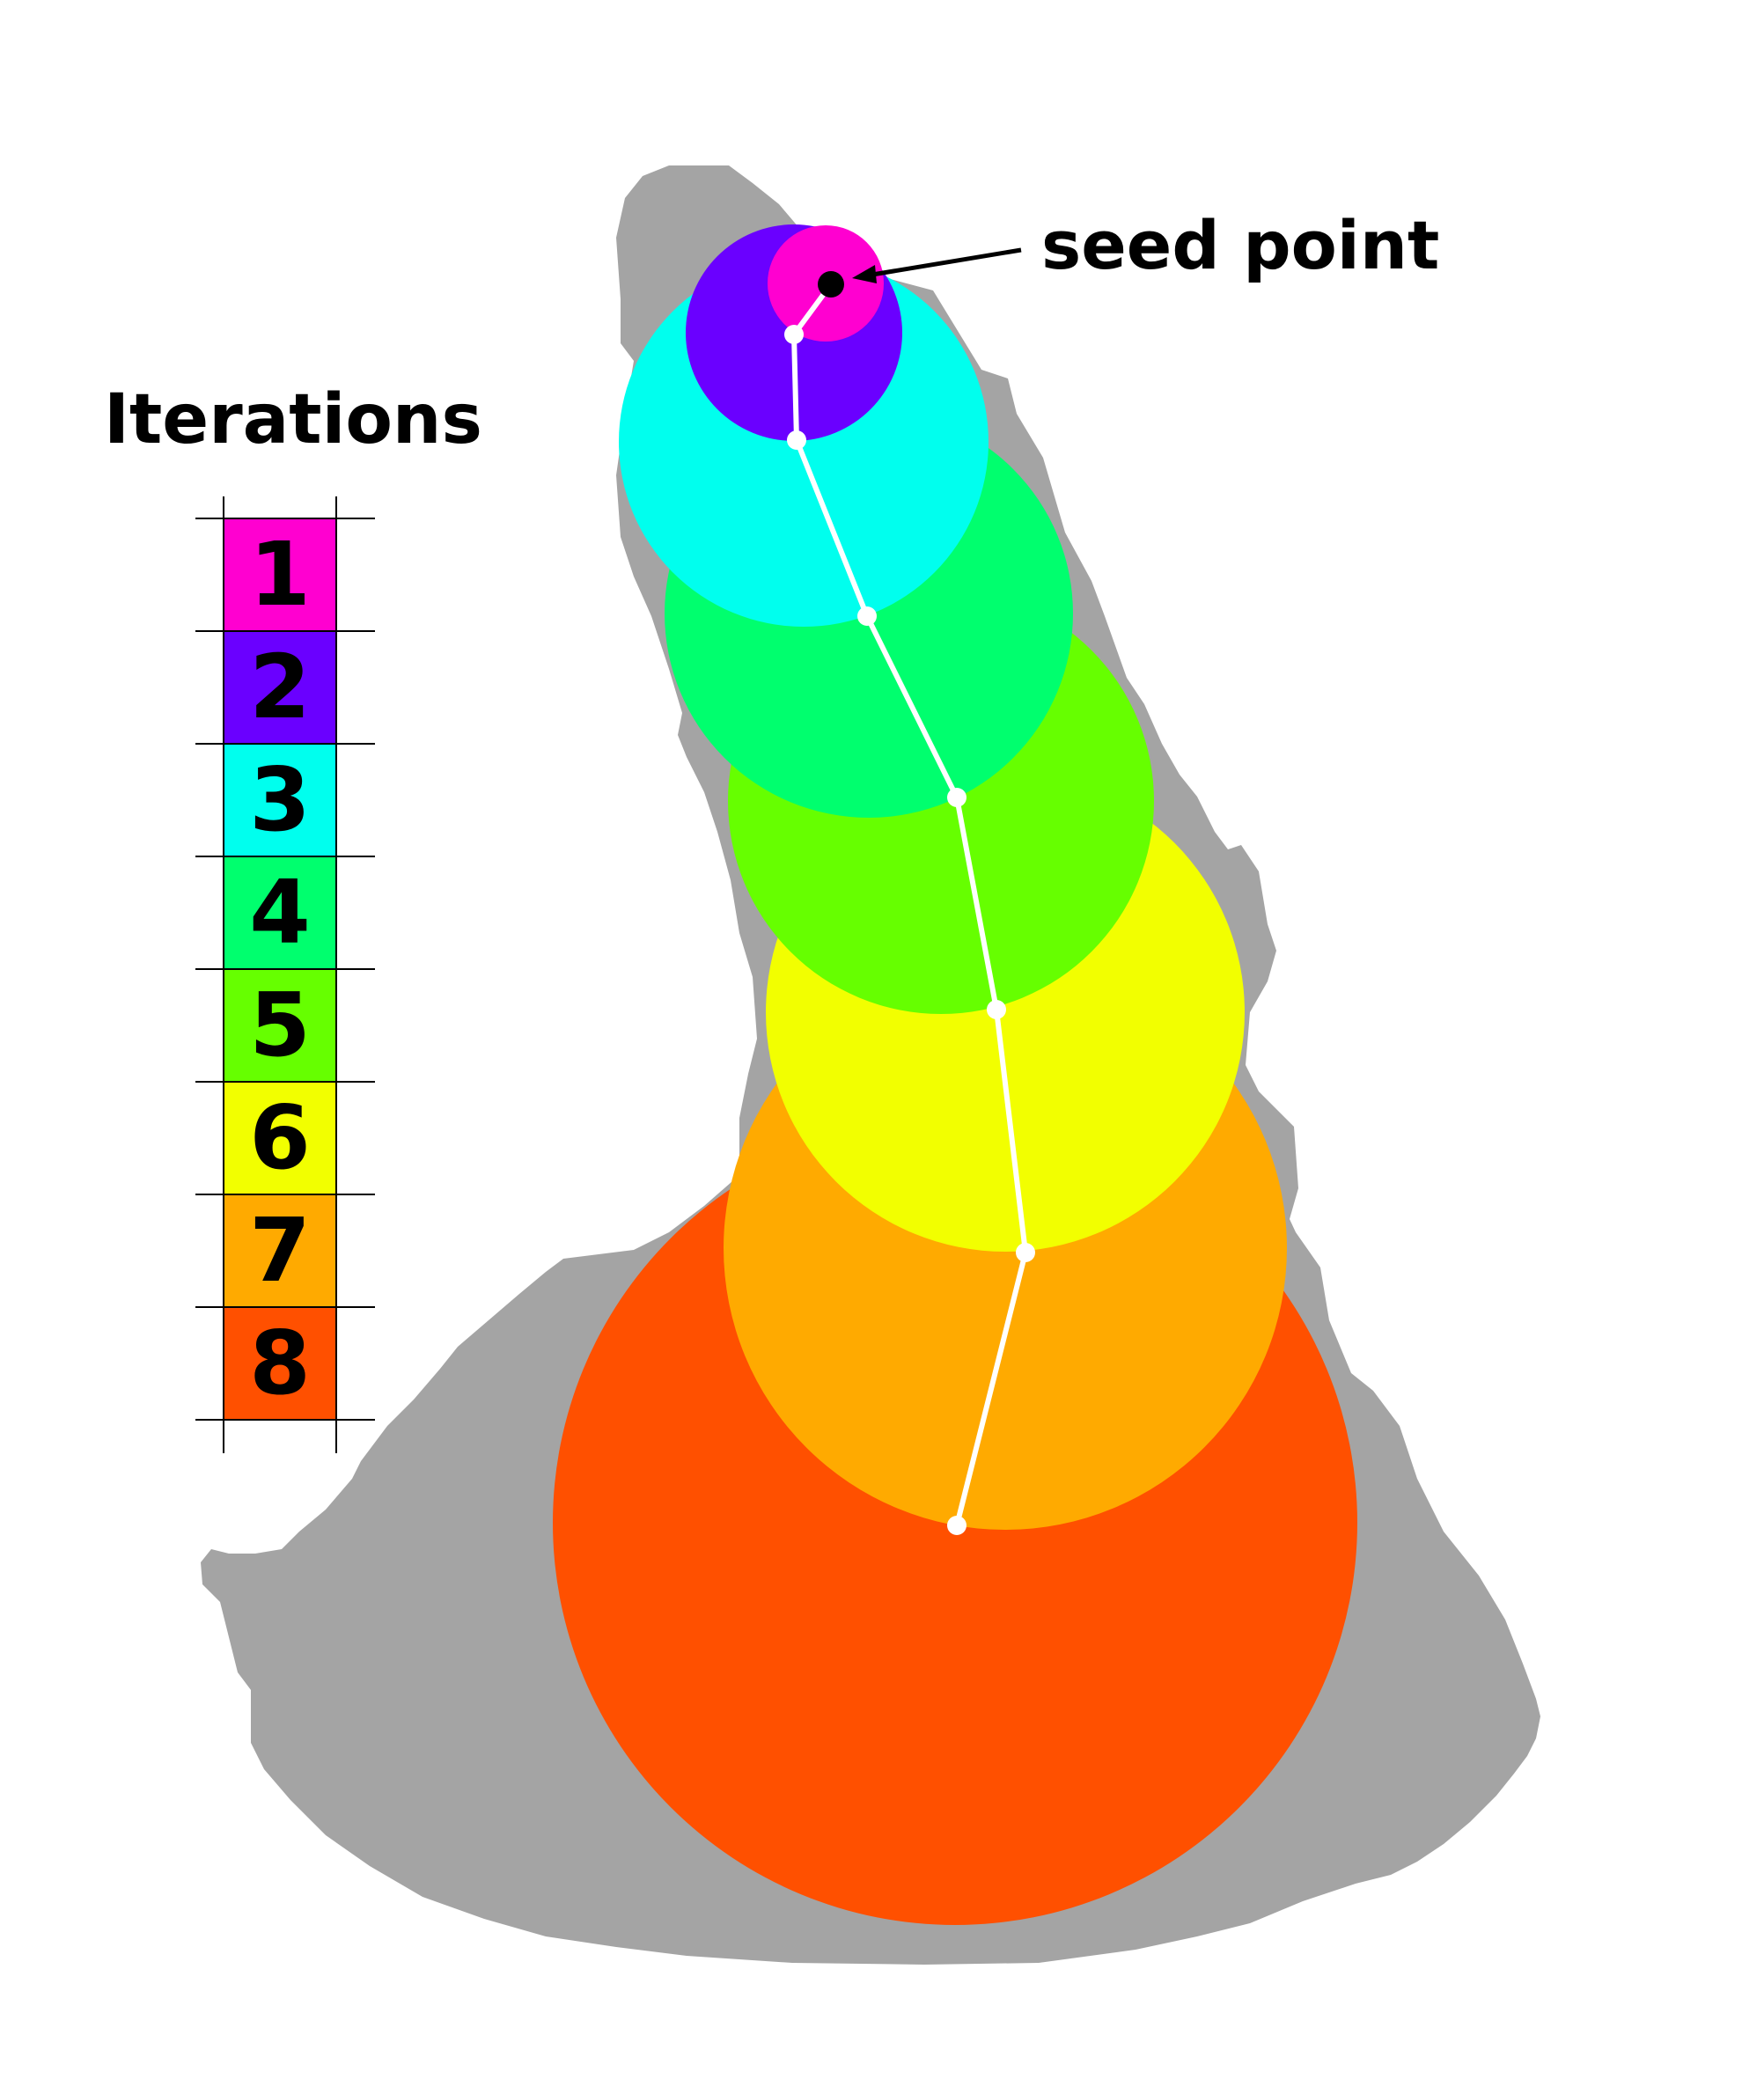 This screenshot has width=1764, height=2094. I want to click on legend-label-6: 6, so click(280, 1137).